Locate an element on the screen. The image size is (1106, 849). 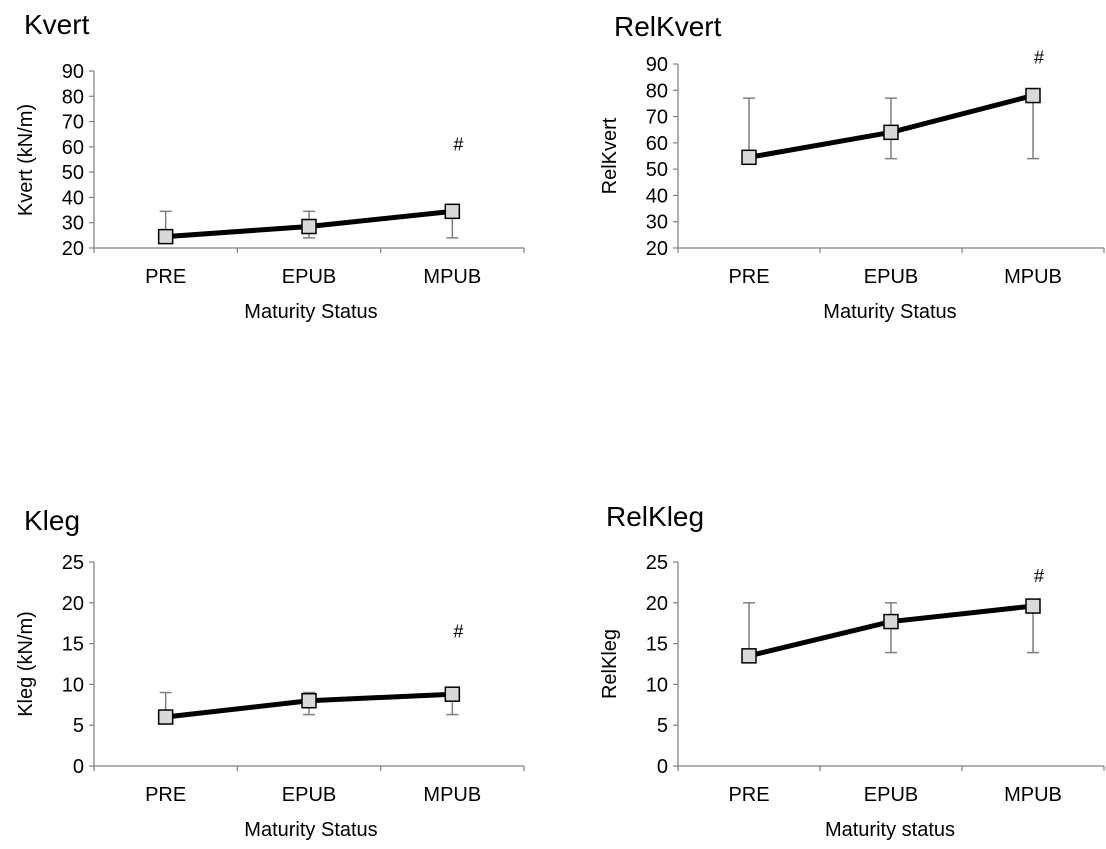
x-axis-title: Maturity status is located at coordinates (890, 830).